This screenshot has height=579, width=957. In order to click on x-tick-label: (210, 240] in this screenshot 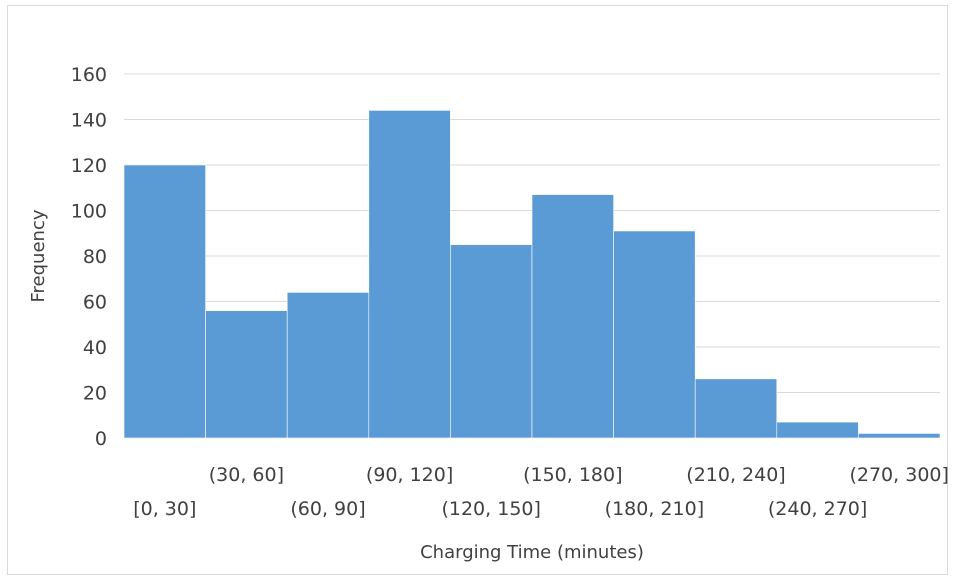, I will do `click(735, 475)`.